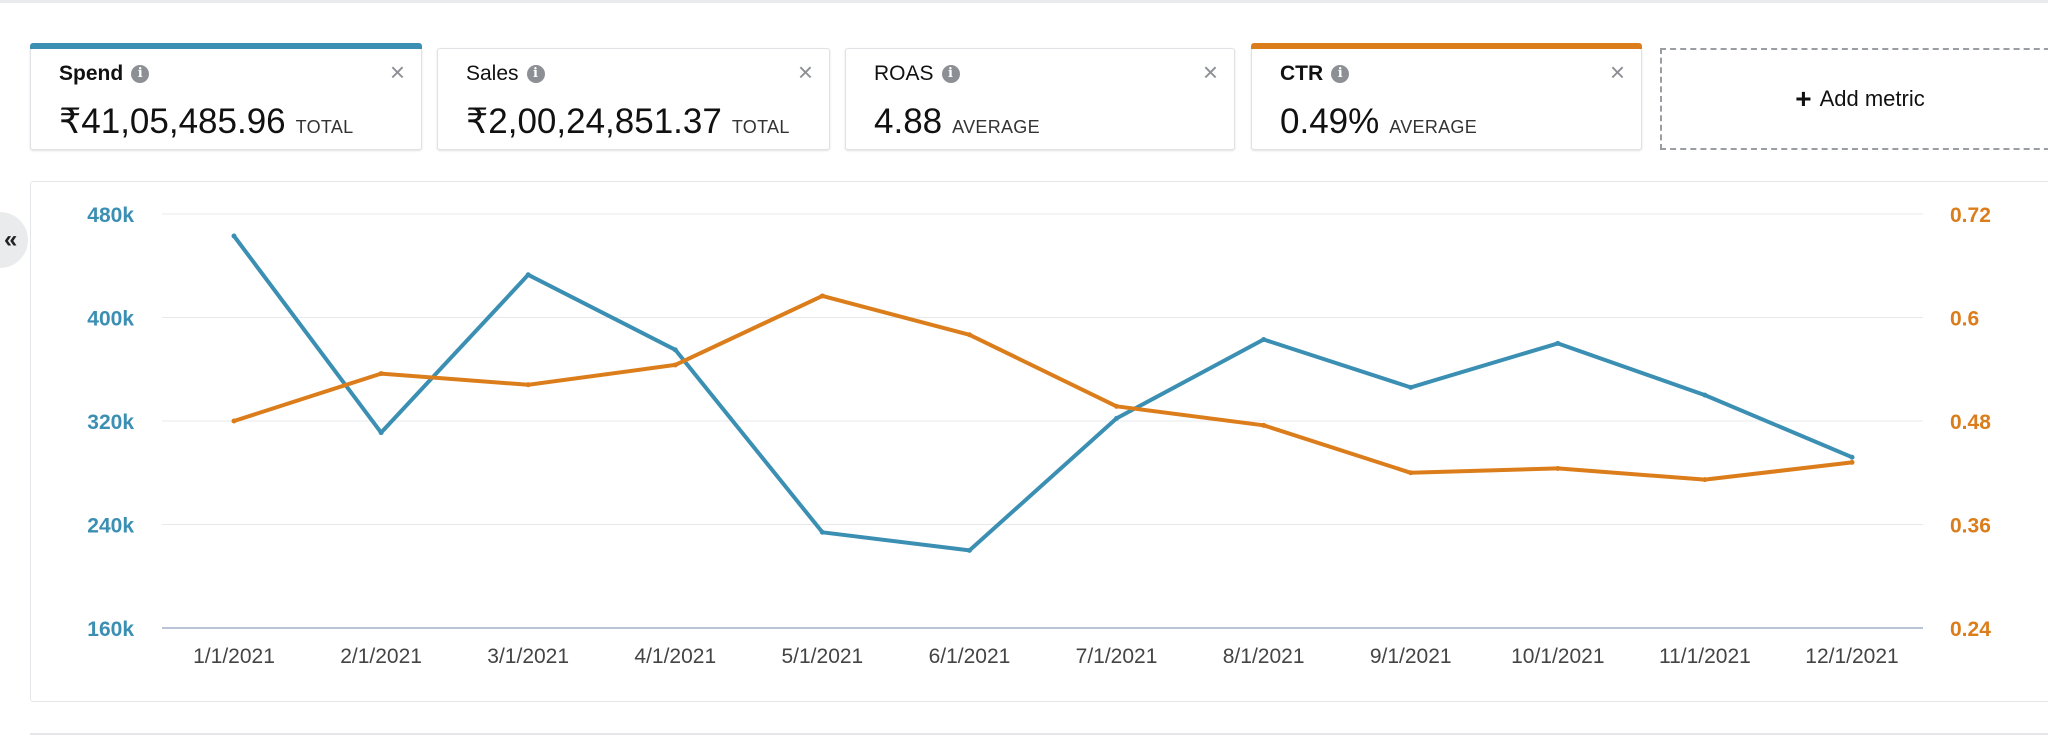  Describe the element at coordinates (110, 526) in the screenshot. I see `left-axis-tick-label: 240k` at that location.